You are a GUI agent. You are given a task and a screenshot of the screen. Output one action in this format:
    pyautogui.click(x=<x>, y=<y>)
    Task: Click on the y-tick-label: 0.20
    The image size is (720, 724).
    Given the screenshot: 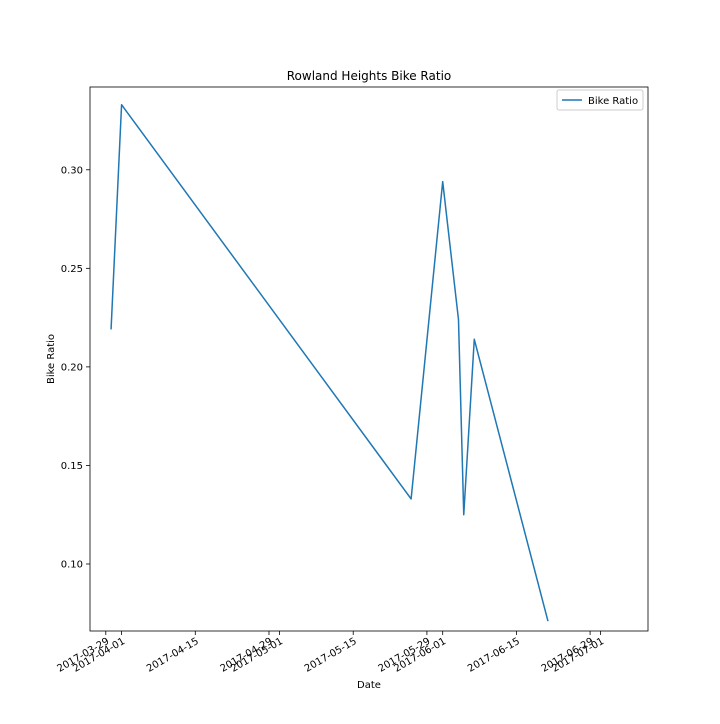 What is the action you would take?
    pyautogui.click(x=72, y=367)
    